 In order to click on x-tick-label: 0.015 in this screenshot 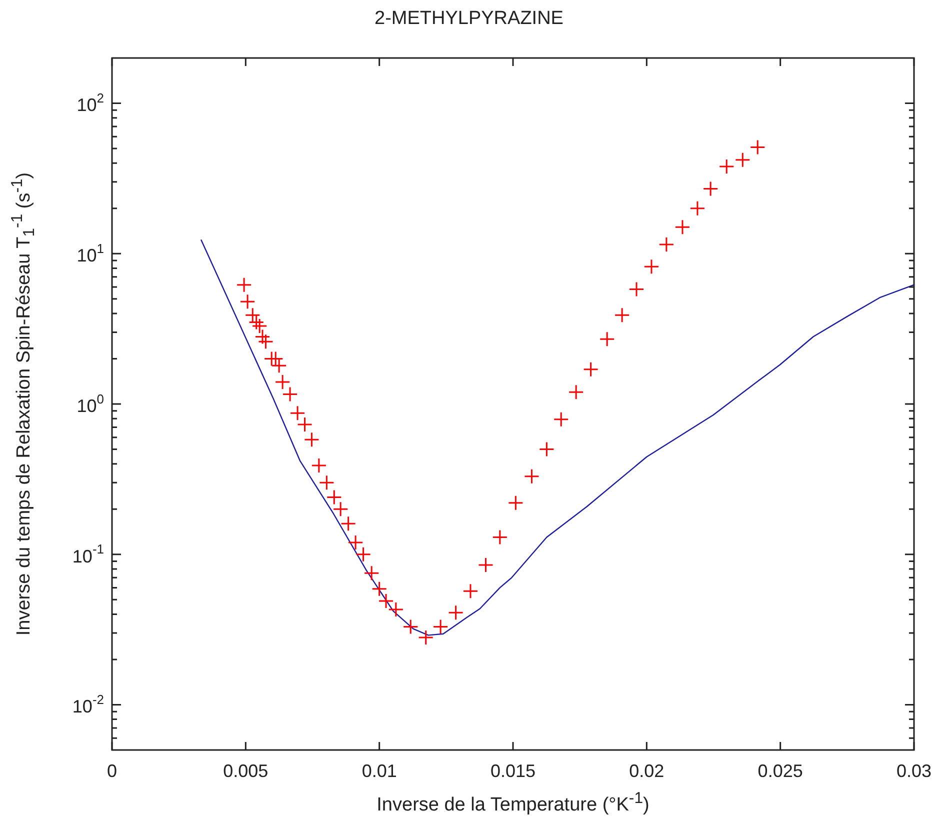, I will do `click(513, 770)`.